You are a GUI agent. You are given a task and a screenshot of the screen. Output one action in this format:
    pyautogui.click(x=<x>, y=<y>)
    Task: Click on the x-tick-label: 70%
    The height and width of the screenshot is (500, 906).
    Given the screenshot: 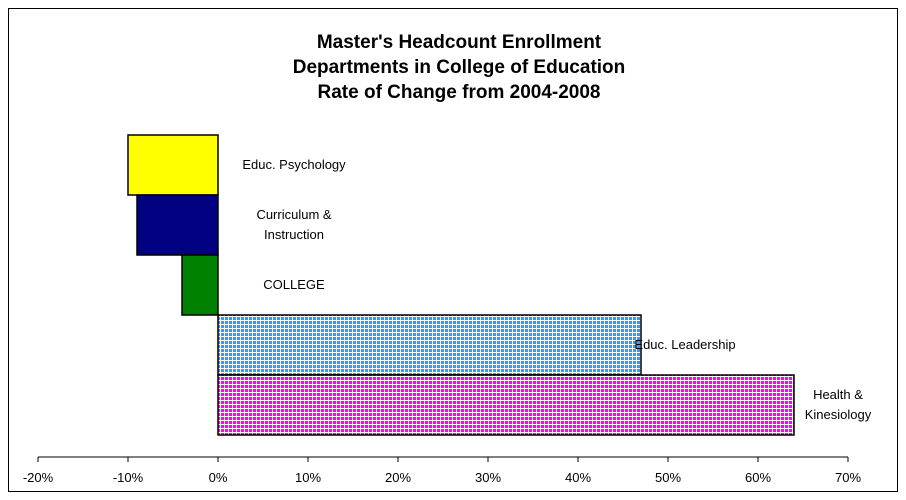 What is the action you would take?
    pyautogui.click(x=848, y=477)
    